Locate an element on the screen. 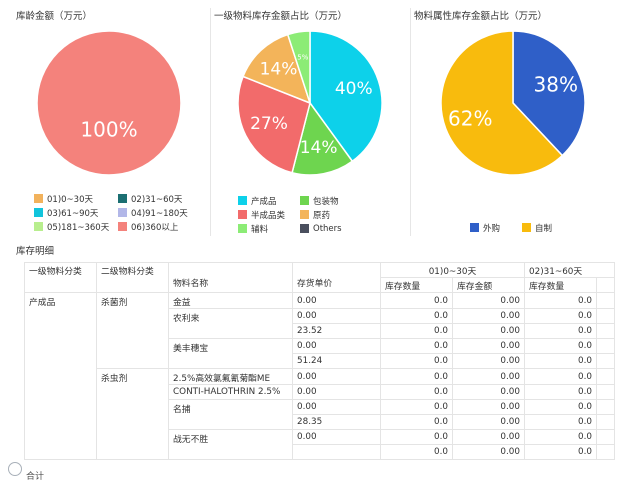  legend-label: Others is located at coordinates (327, 228).